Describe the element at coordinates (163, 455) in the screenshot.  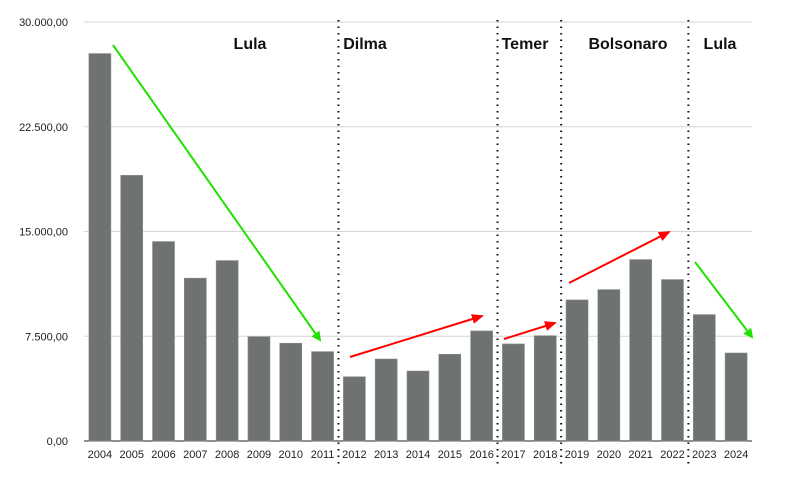
I see `x-tick-label: 2006` at that location.